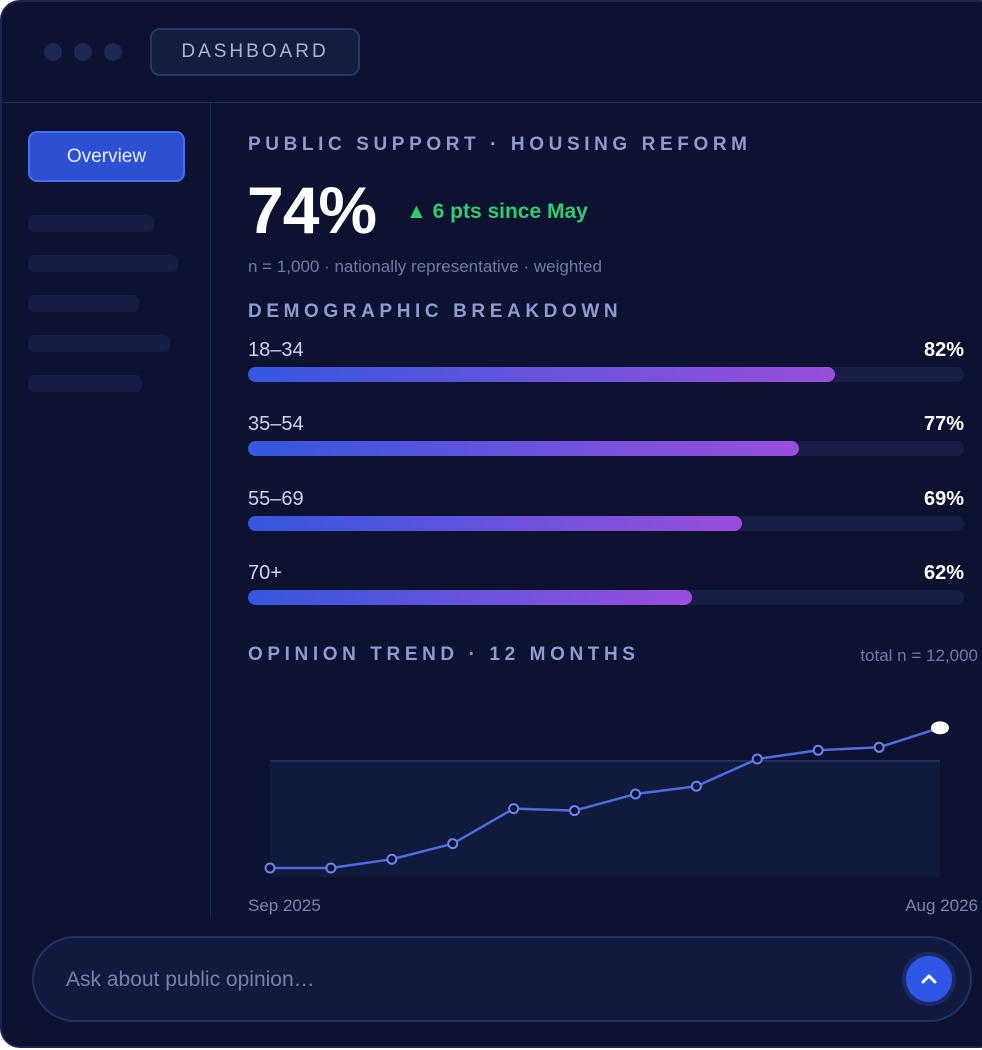 The height and width of the screenshot is (1050, 982). I want to click on trend-section-label: OPINION TREND · 12 MONTHS, so click(444, 654).